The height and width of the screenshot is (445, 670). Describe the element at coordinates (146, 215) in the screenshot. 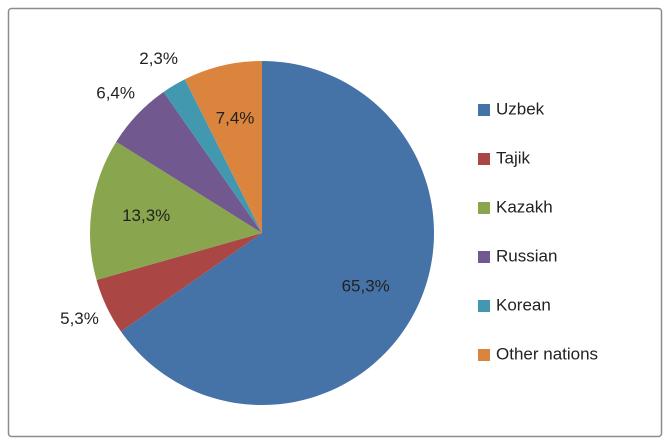

I see `data-label: 13,3%` at that location.